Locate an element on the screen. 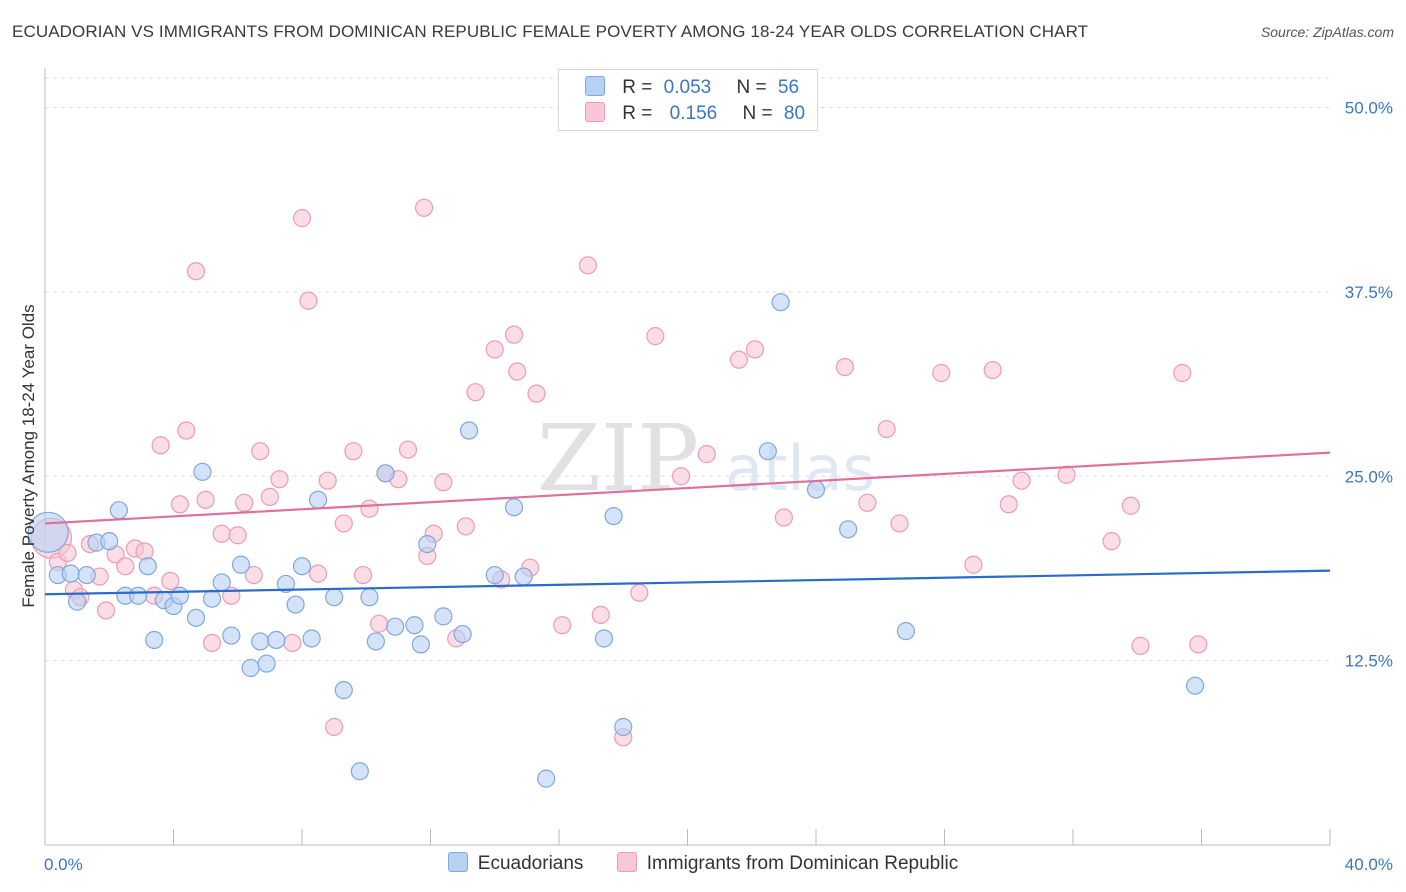 The image size is (1406, 892). y-tick-label: 12.5% is located at coordinates (1369, 661).